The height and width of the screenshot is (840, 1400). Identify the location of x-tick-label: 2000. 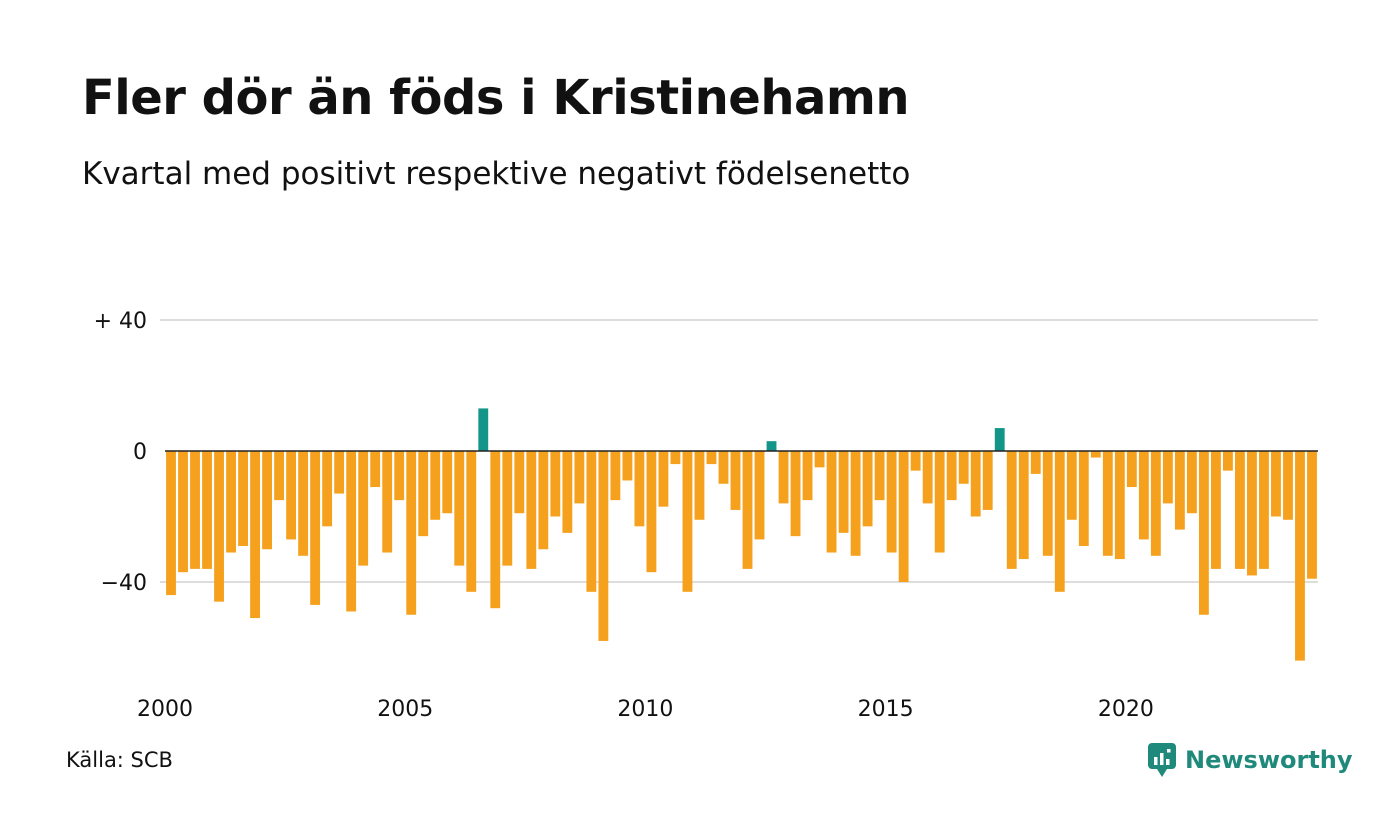
(165, 709).